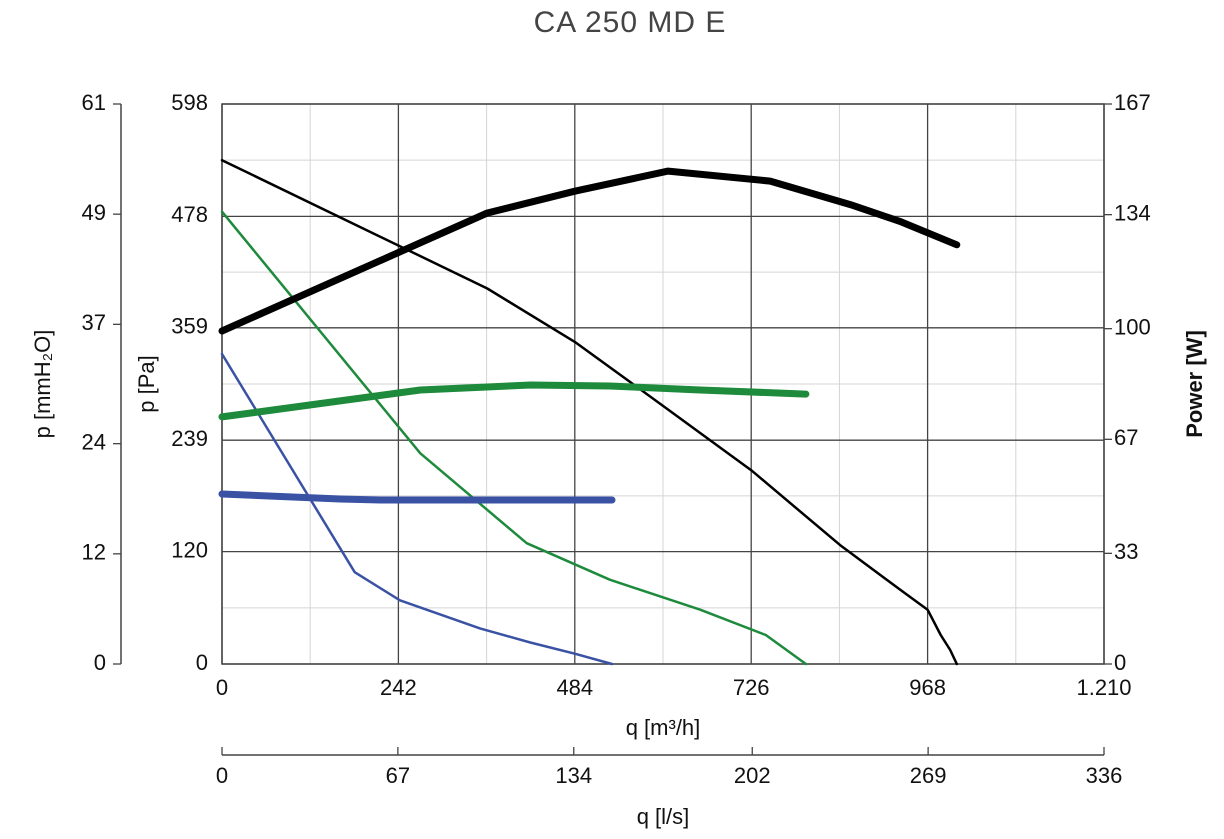  Describe the element at coordinates (94, 552) in the screenshot. I see `y3-tick-label: 12` at that location.